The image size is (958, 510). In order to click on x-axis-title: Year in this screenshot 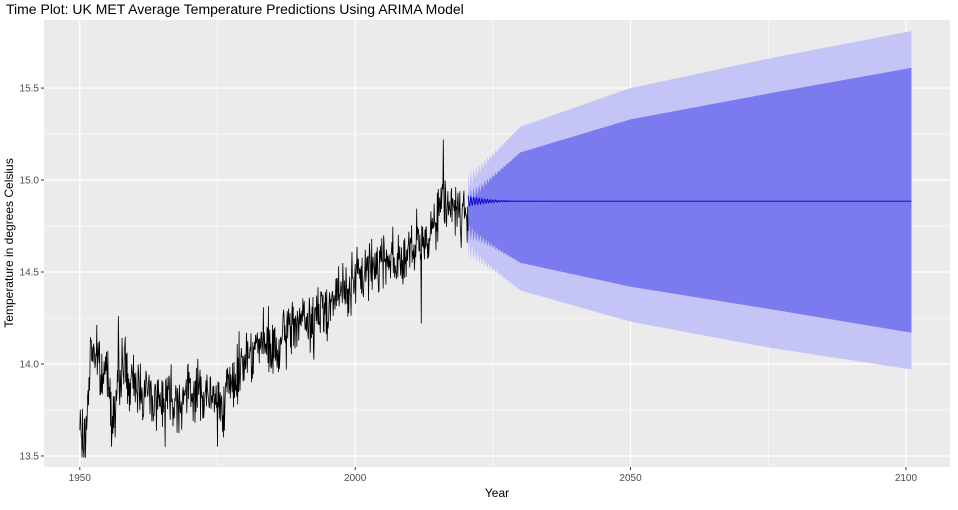, I will do `click(497, 493)`.